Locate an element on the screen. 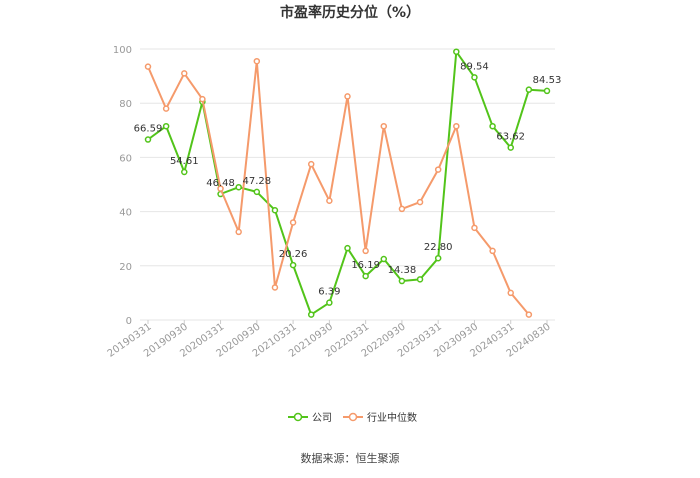 The width and height of the screenshot is (700, 478). data-label: 20.26 is located at coordinates (293, 254).